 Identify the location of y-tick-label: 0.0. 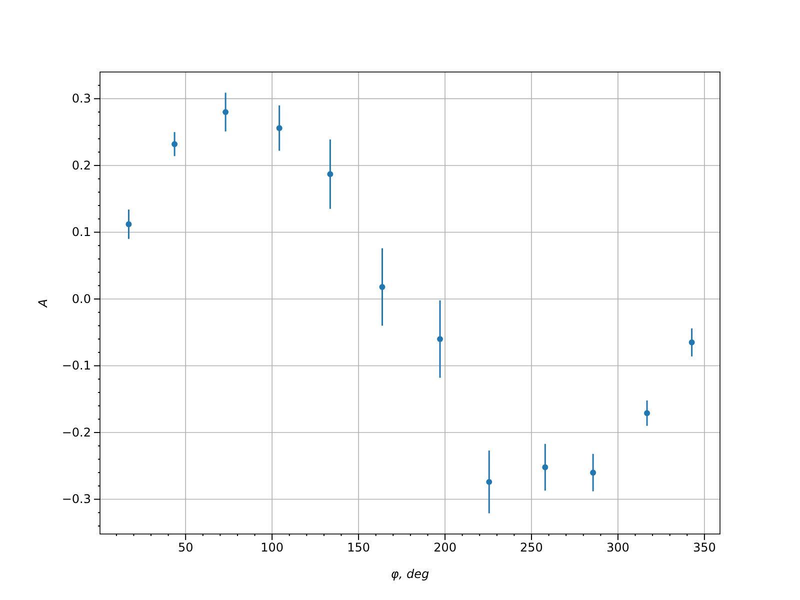
(81, 299).